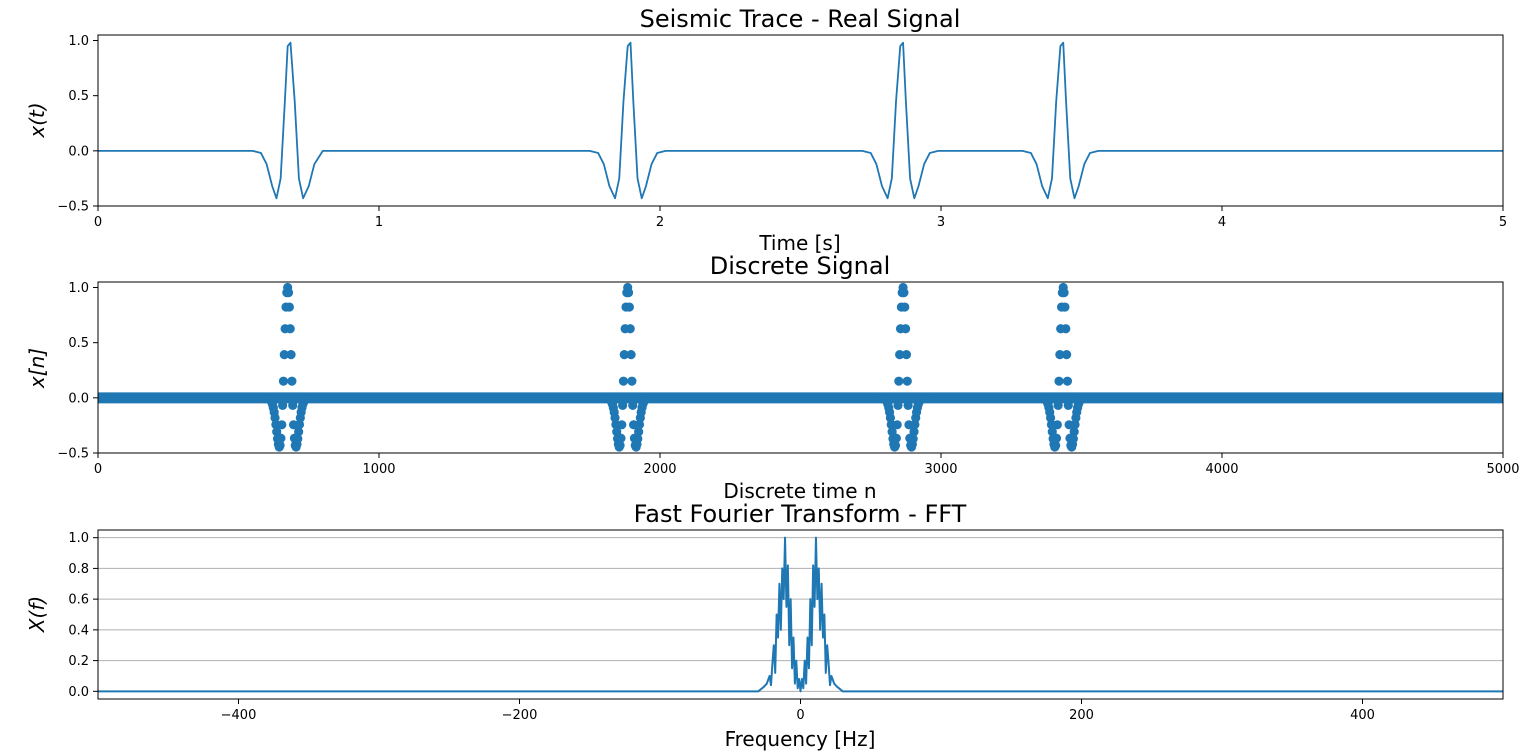  I want to click on y-tick-label: 0.4, so click(78, 630).